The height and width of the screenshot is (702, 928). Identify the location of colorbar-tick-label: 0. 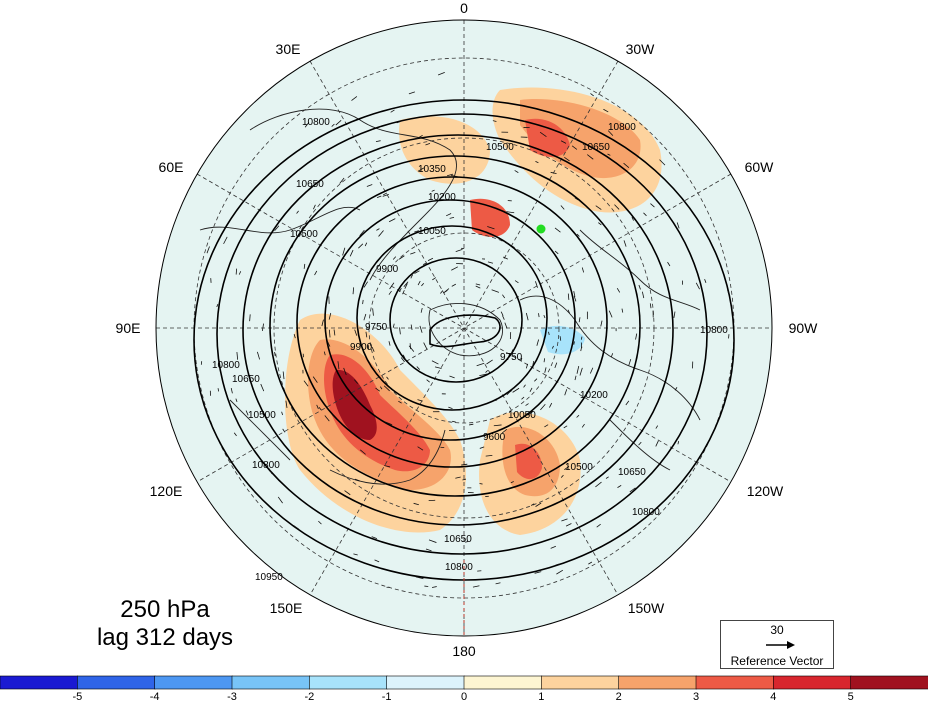
(464, 696).